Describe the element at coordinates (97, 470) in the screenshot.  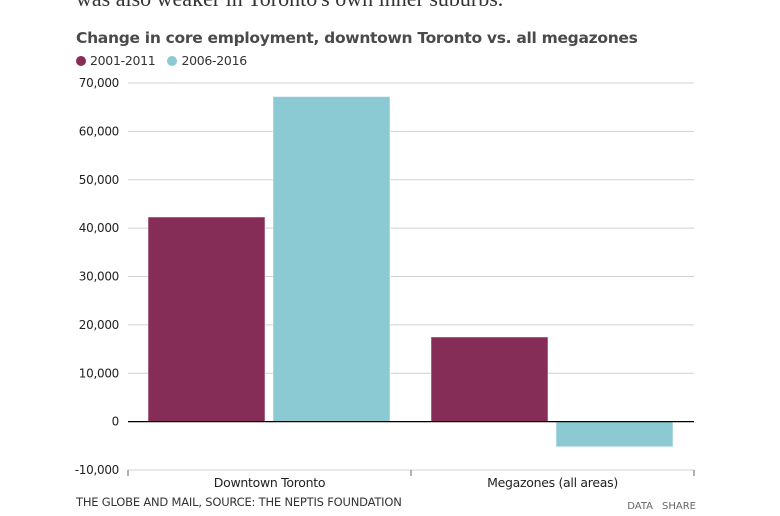
I see `y-tick-label: -10,000` at that location.